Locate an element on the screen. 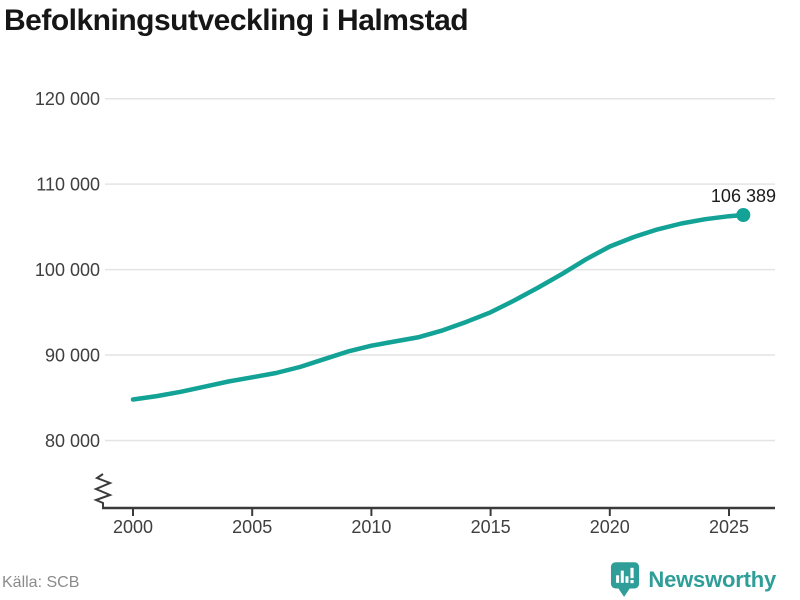 The height and width of the screenshot is (600, 800). x-axis-tick-label: 2000 is located at coordinates (133, 527).